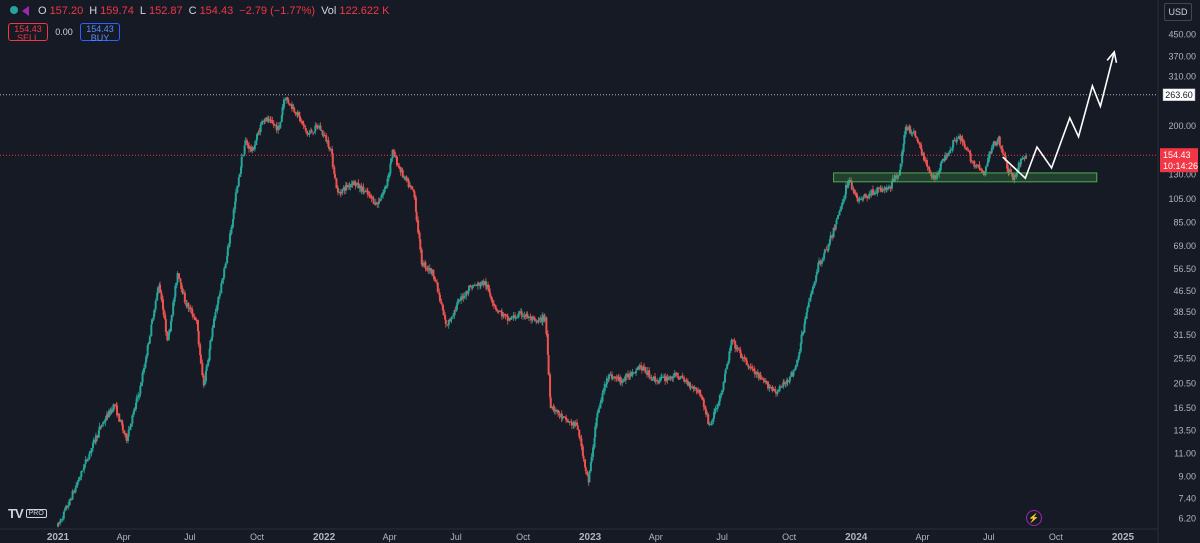  Describe the element at coordinates (27, 513) in the screenshot. I see `tradingview-logo: TV PRO` at that location.